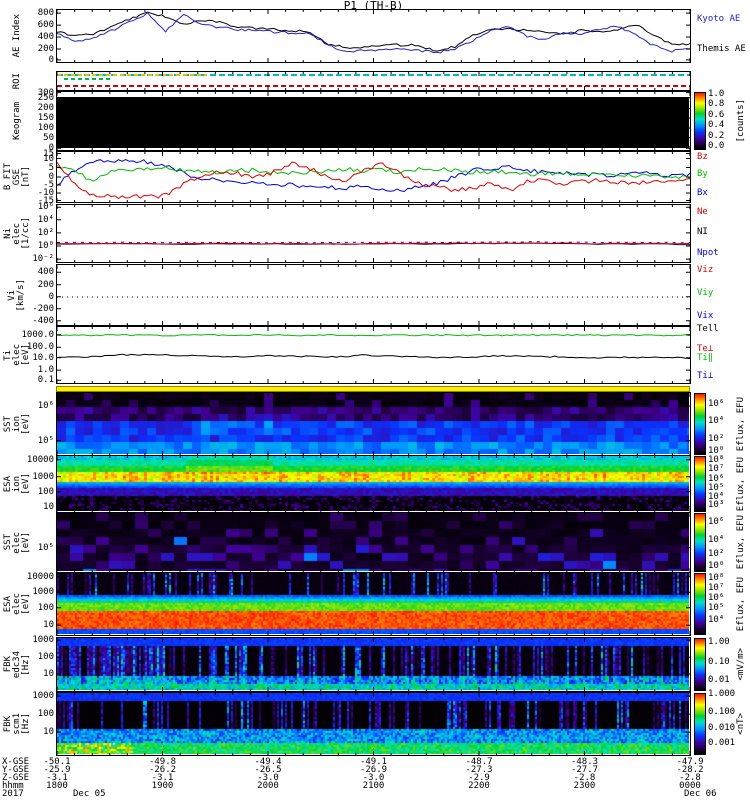 This screenshot has width=750, height=800. Describe the element at coordinates (45, 92) in the screenshot. I see `ytick-label-keogram: 300` at that location.